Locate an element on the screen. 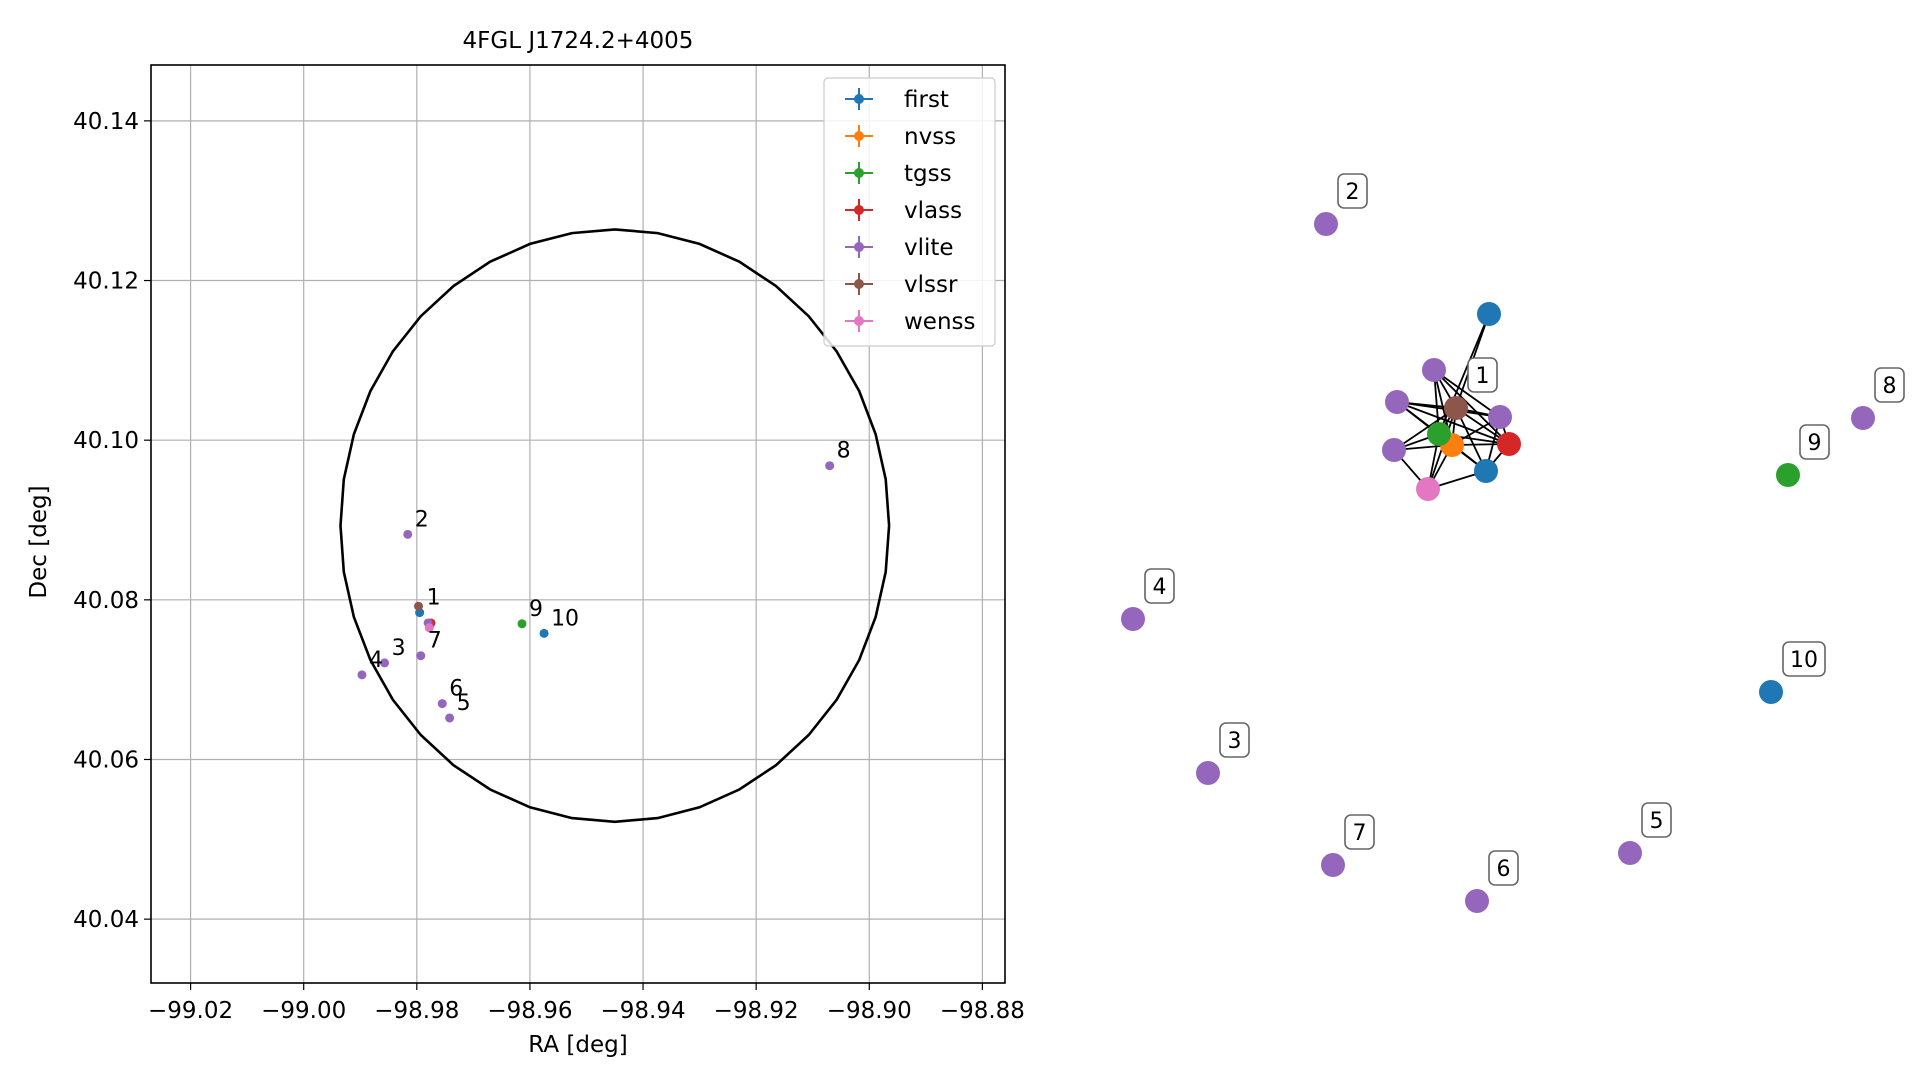 The height and width of the screenshot is (1080, 1919). y-axis-label: Dec [deg] is located at coordinates (39, 541).